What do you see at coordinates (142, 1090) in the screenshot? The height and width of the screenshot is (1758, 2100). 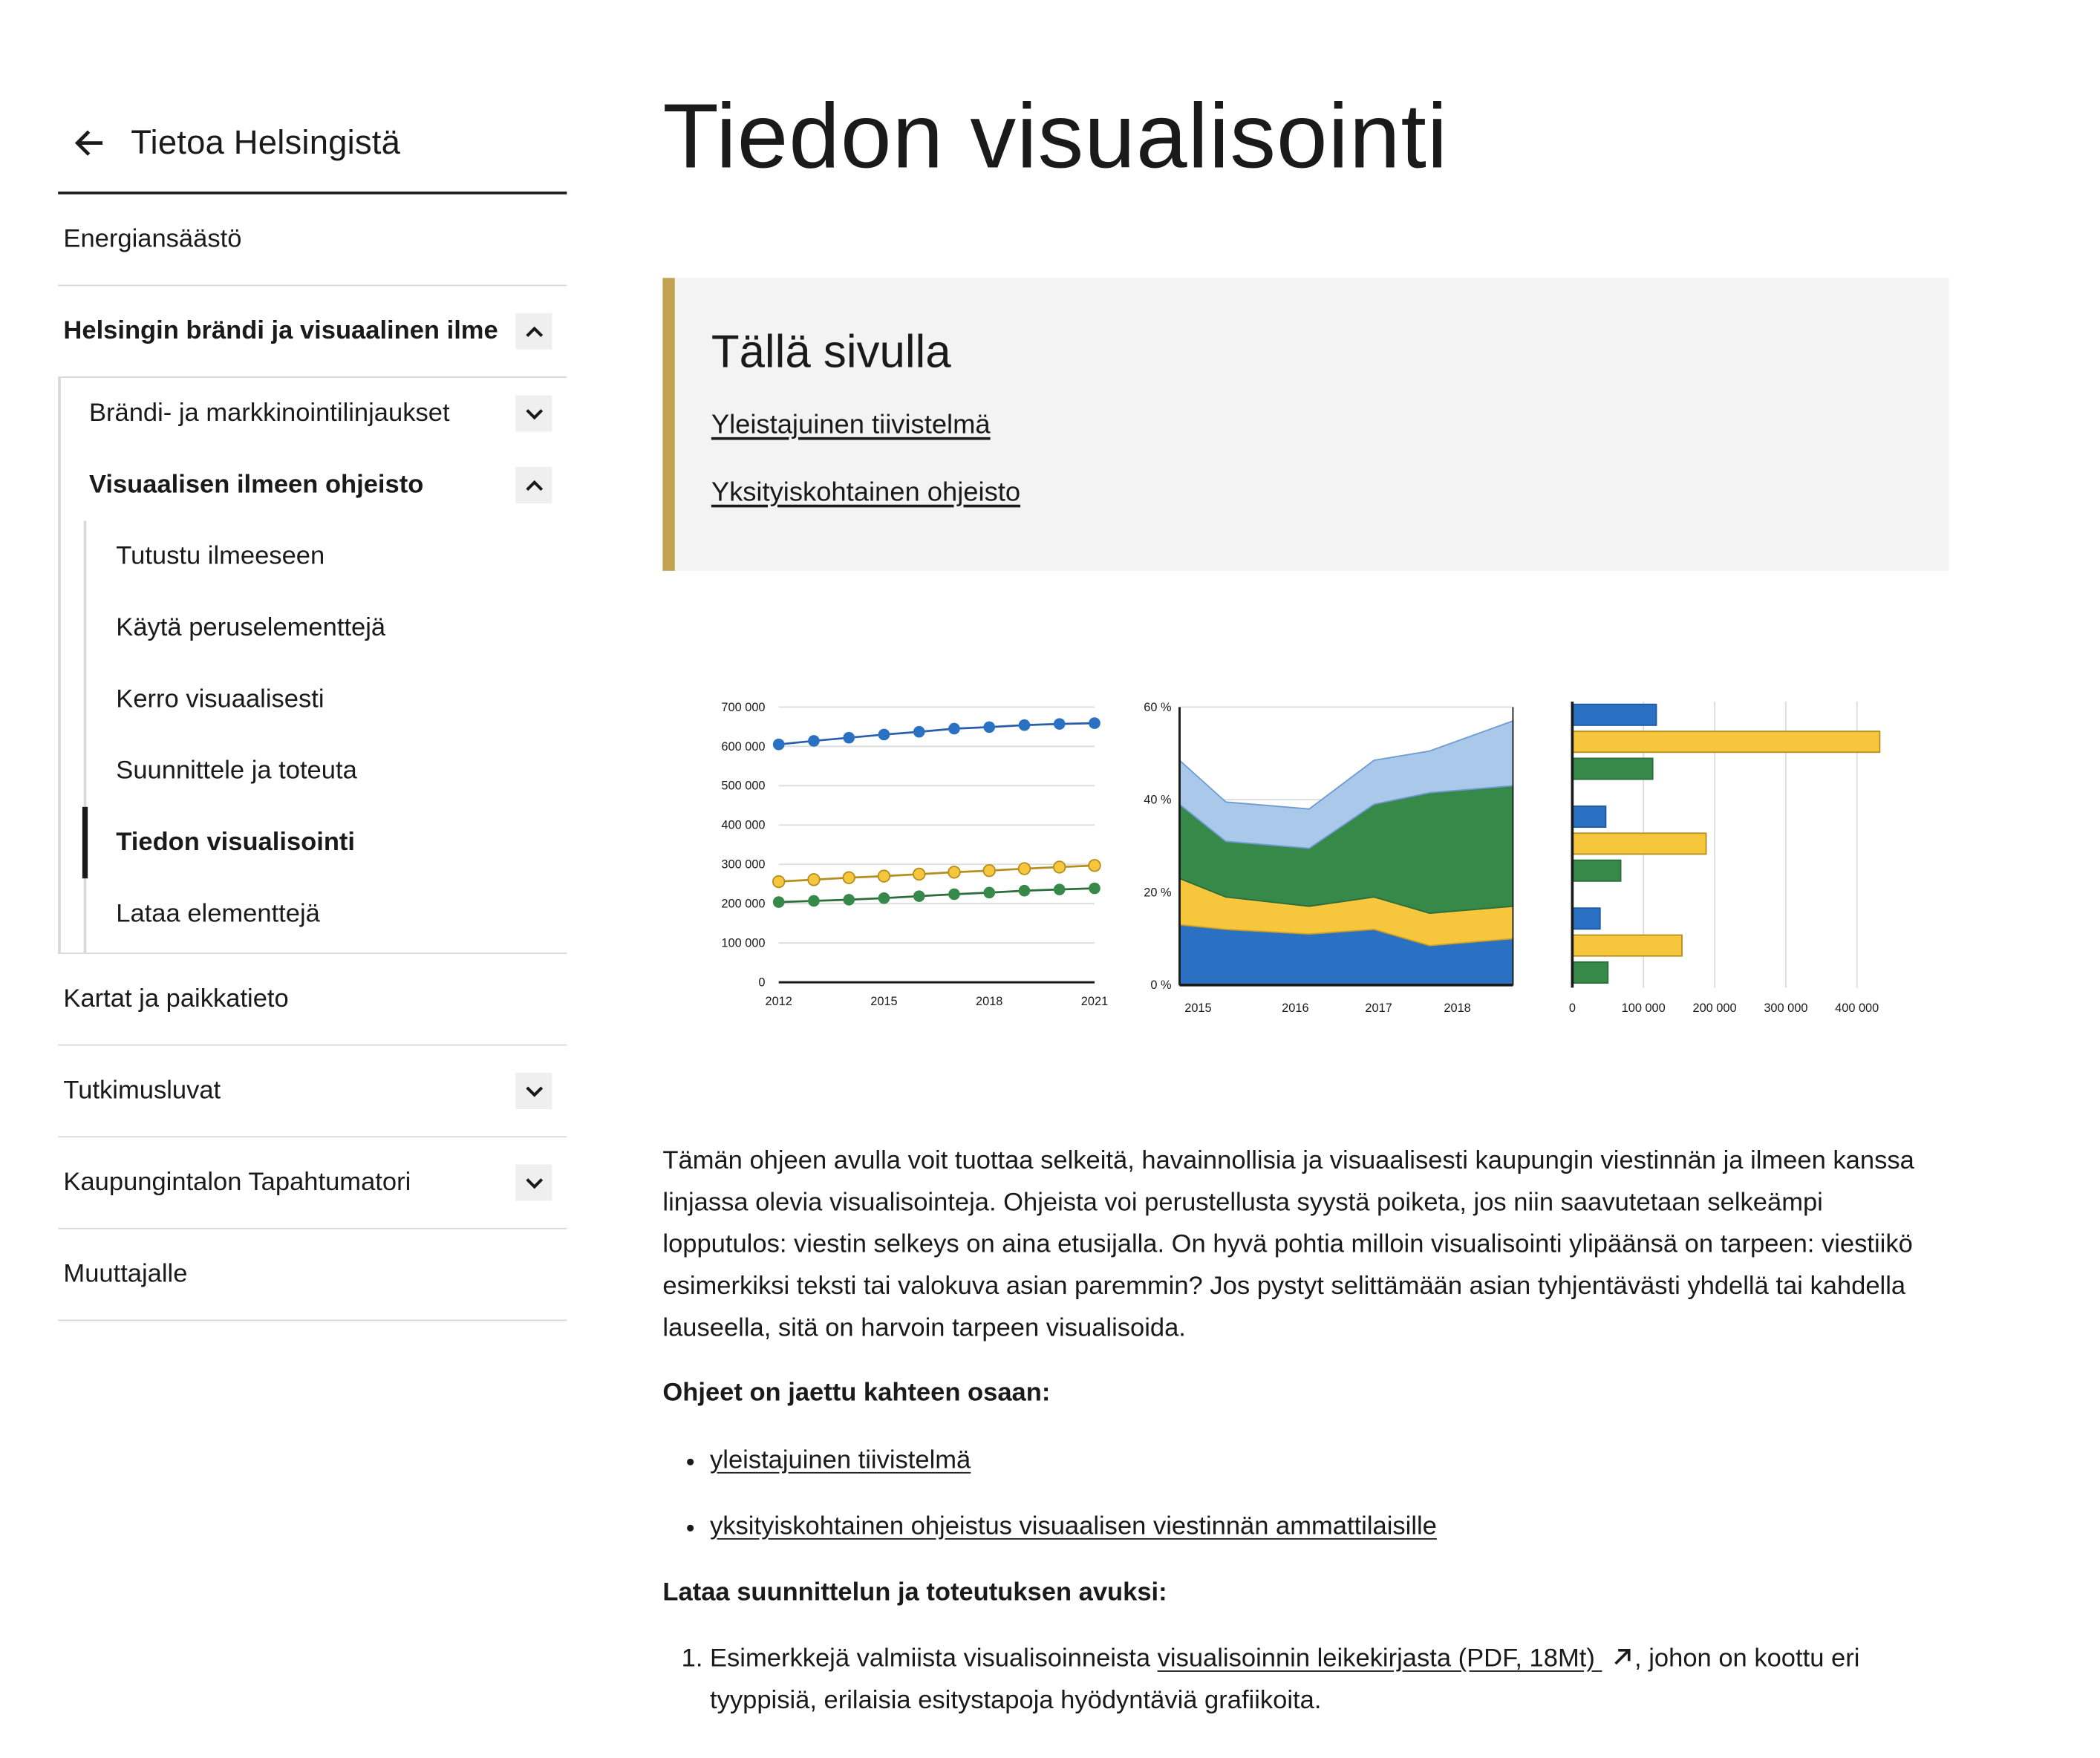 I see `sidebar-item-label: Tutkimusluvat` at bounding box center [142, 1090].